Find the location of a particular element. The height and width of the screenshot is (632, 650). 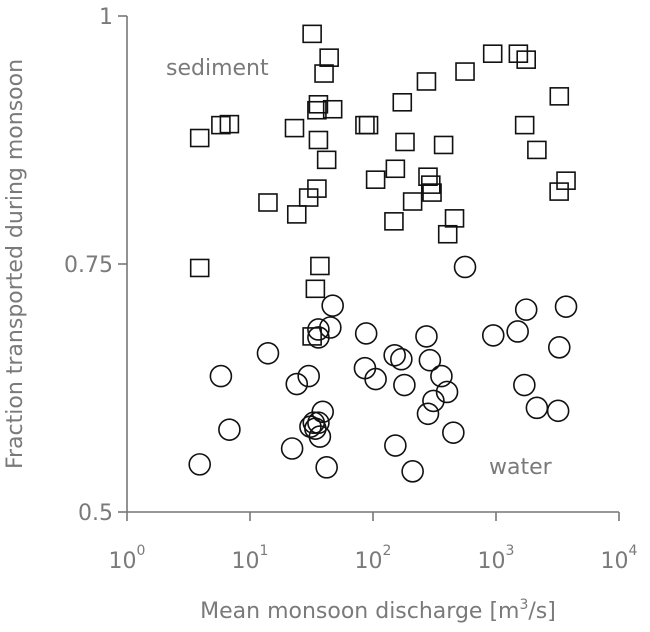

x-tick-label: 10³ is located at coordinates (496, 558).